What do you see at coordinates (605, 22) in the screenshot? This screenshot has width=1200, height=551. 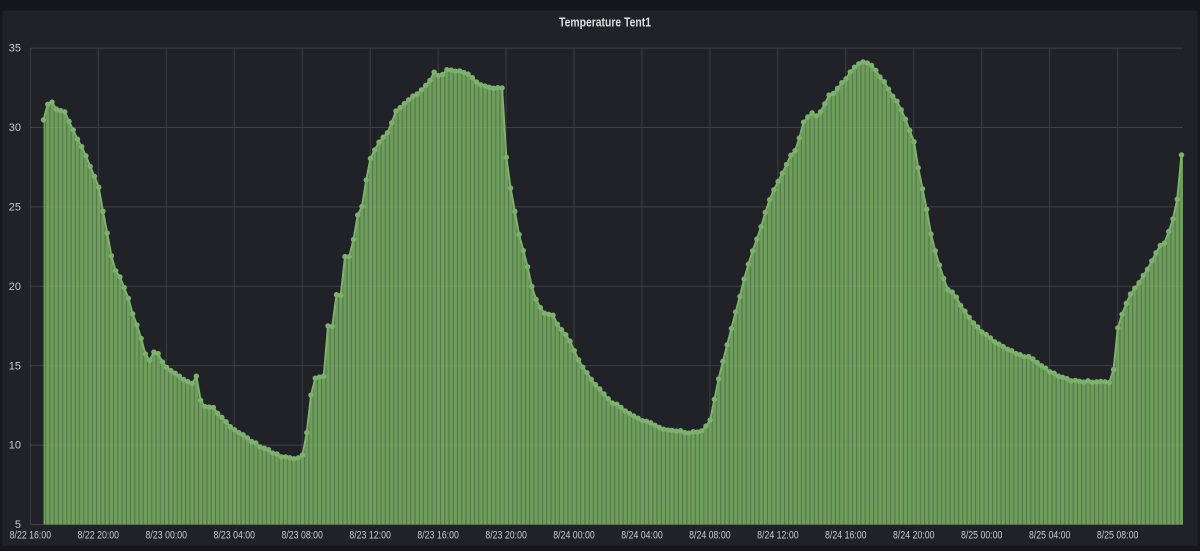 I see `svg-text: Temperature Tent1` at bounding box center [605, 22].